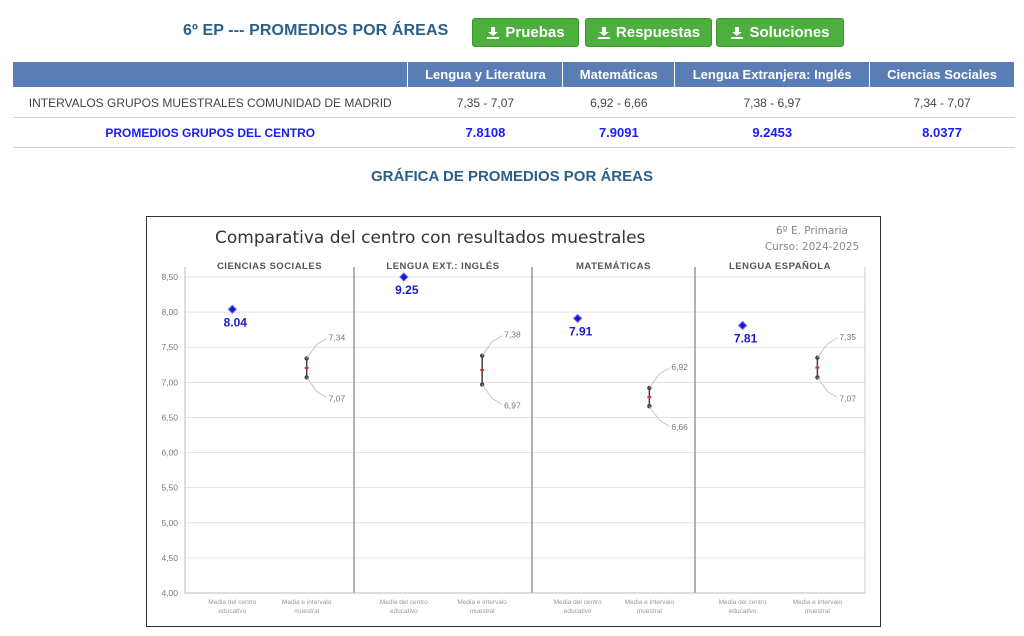  I want to click on respuestas-button-label: Respuestas, so click(658, 32).